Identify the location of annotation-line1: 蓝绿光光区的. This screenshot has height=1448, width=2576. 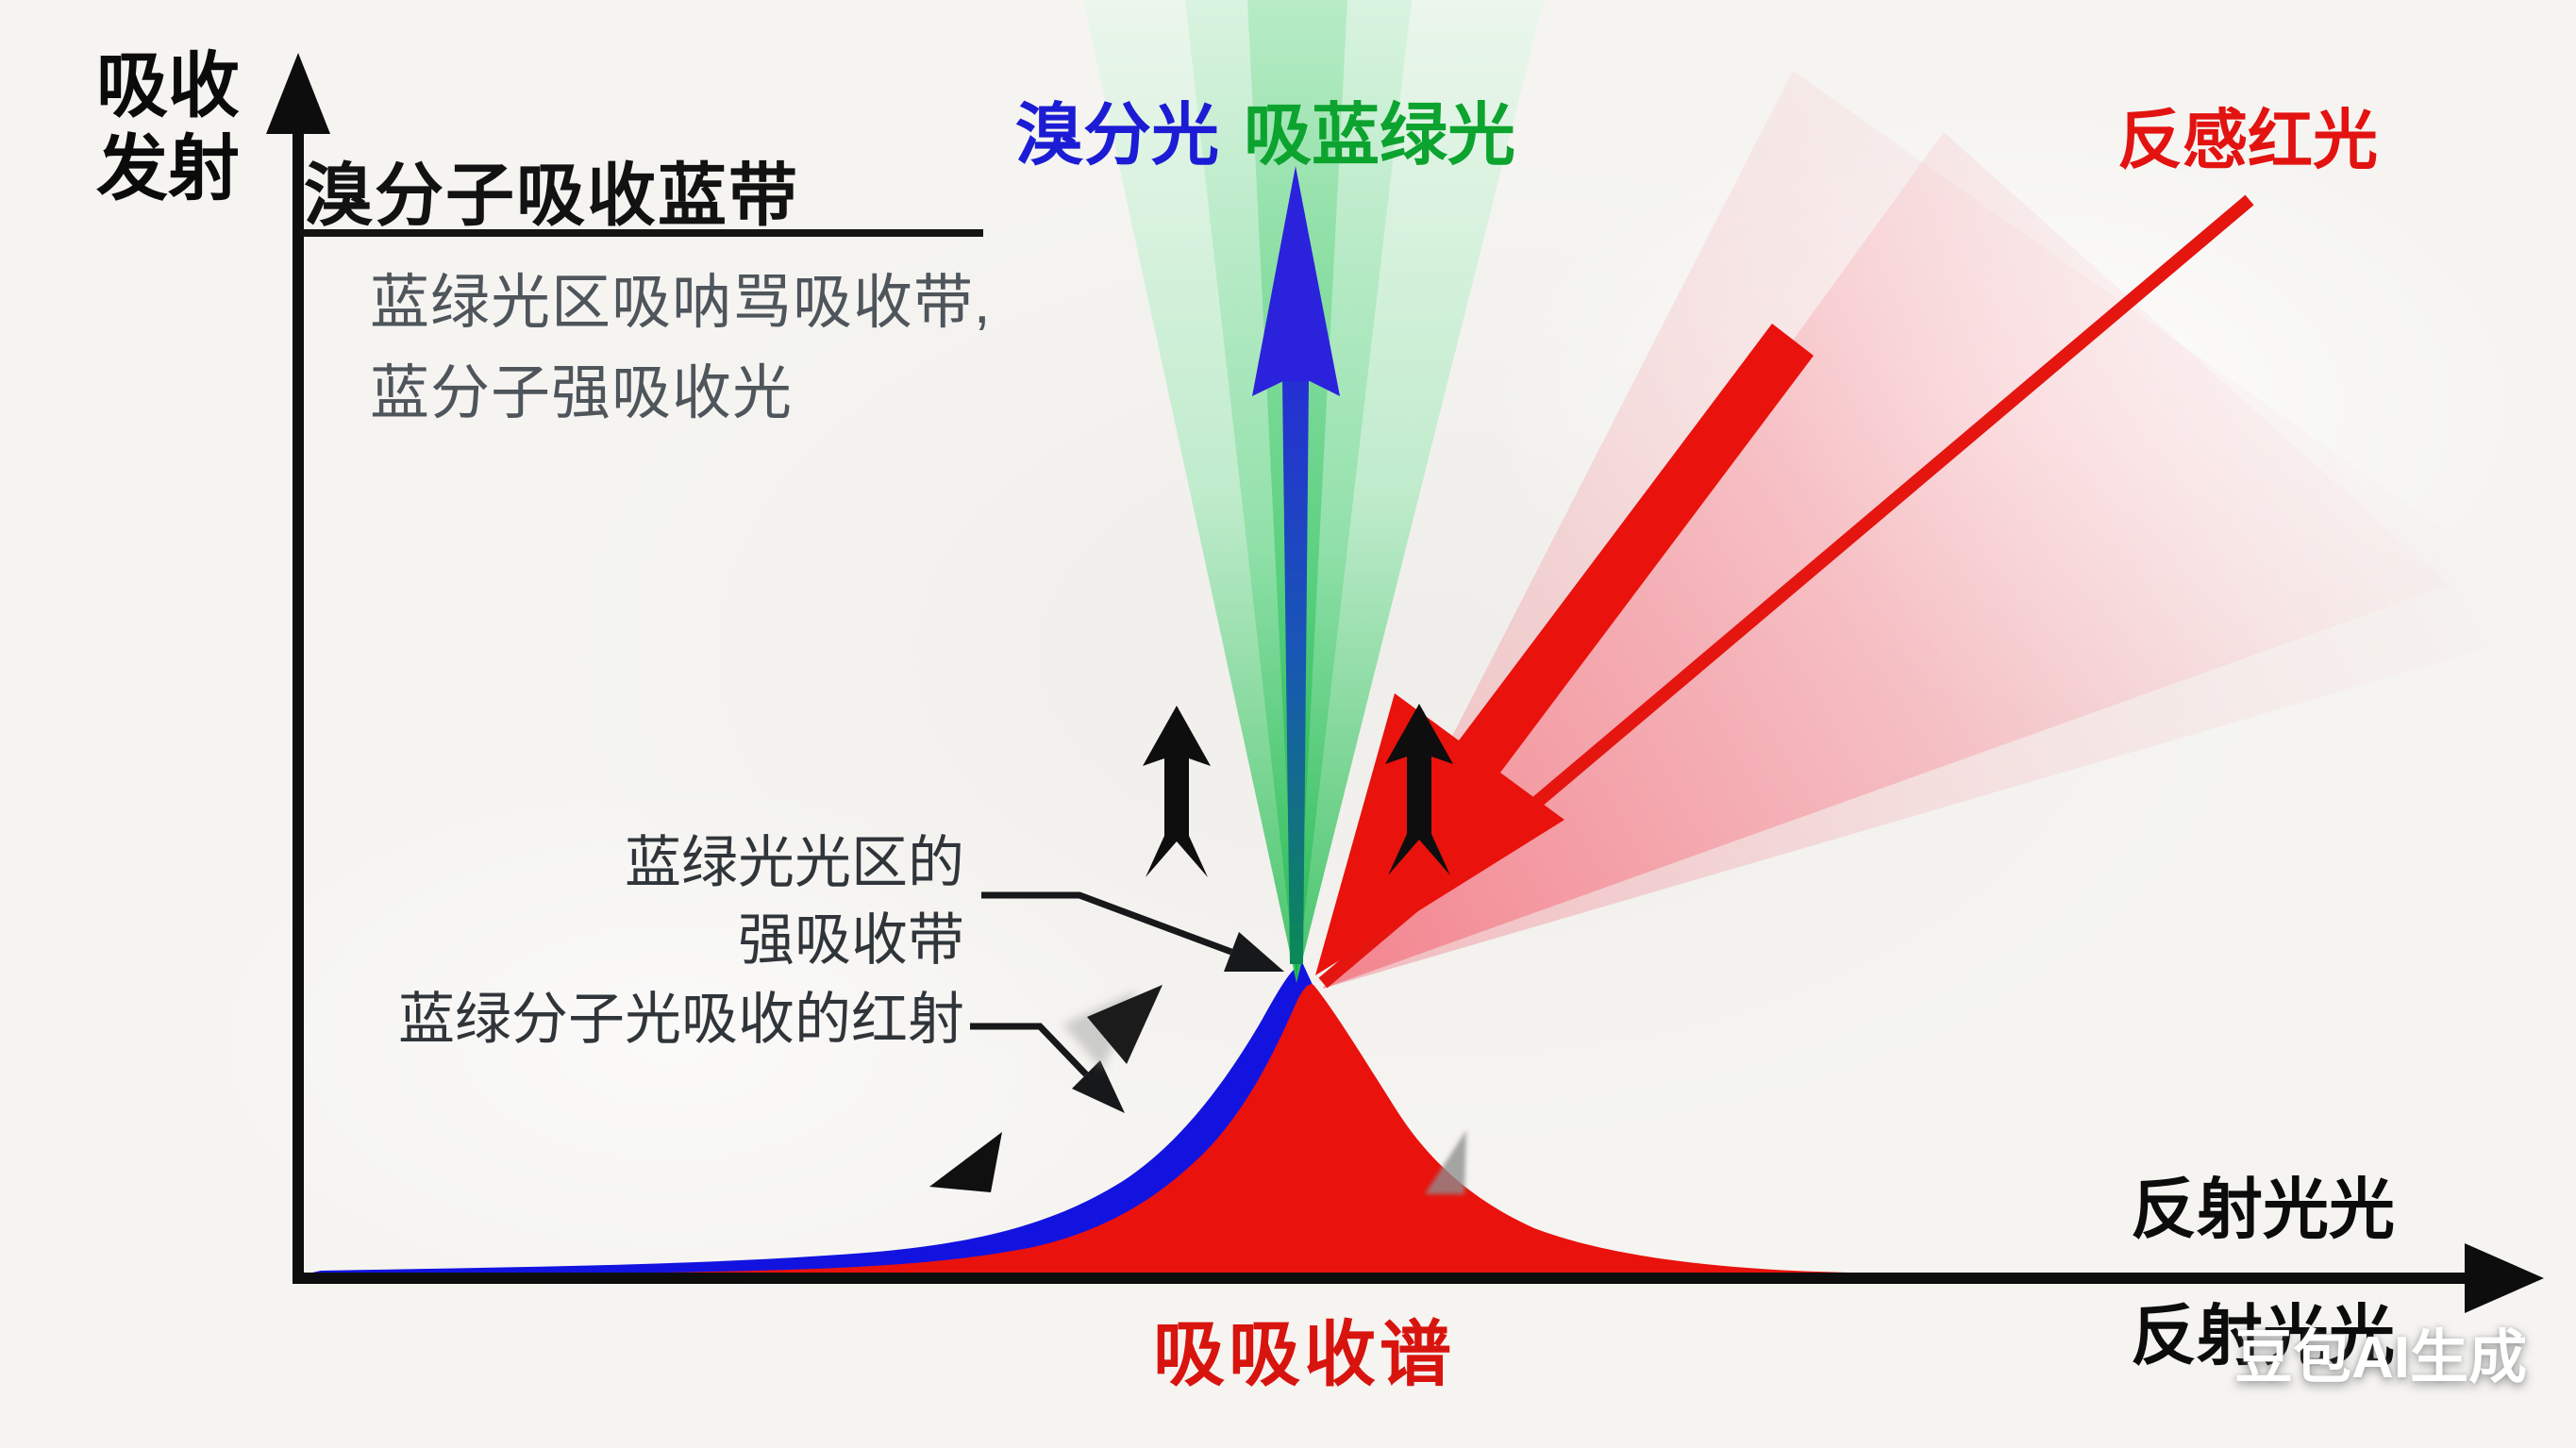
(794, 862).